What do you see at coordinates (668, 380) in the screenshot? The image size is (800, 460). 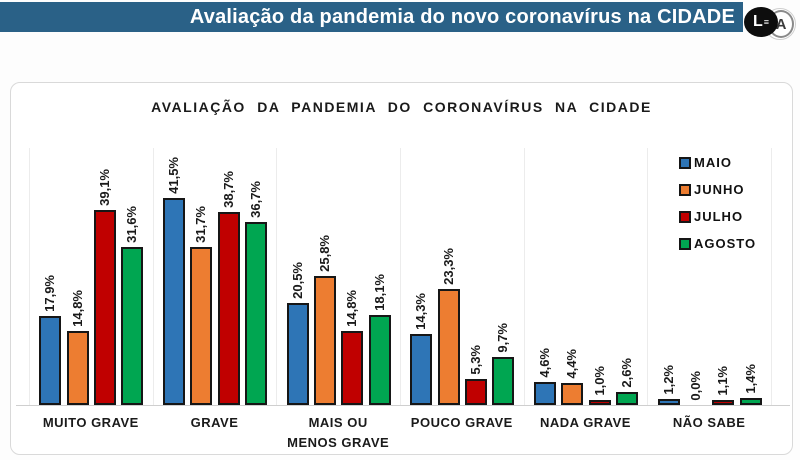 I see `bar-value-label: 1,2%` at bounding box center [668, 380].